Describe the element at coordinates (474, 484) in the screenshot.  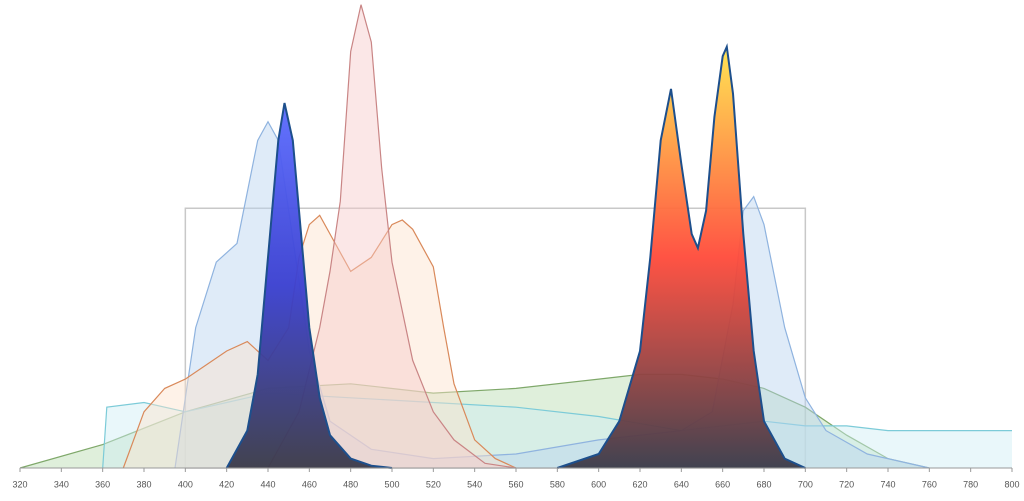
I see `x-tick-label: 540` at that location.